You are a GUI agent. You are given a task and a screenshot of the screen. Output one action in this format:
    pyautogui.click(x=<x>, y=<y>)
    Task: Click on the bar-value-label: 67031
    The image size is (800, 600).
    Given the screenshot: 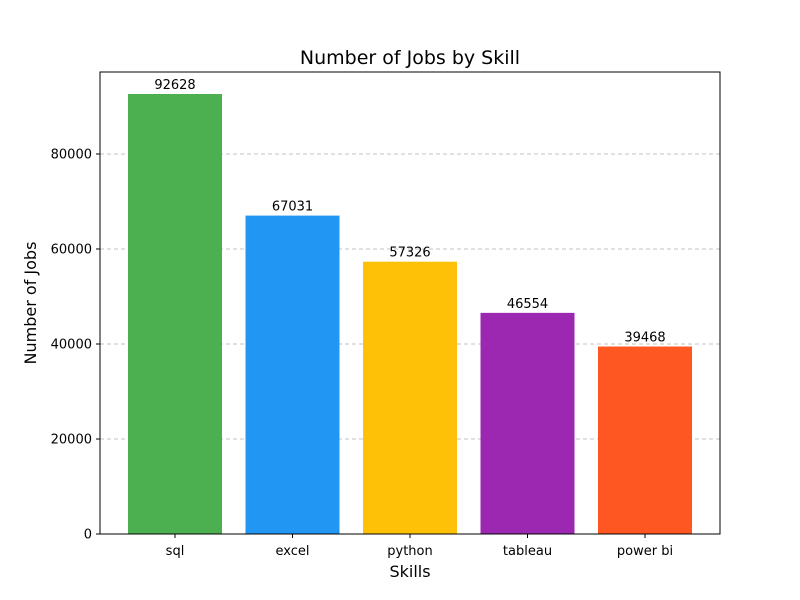 What is the action you would take?
    pyautogui.click(x=292, y=207)
    